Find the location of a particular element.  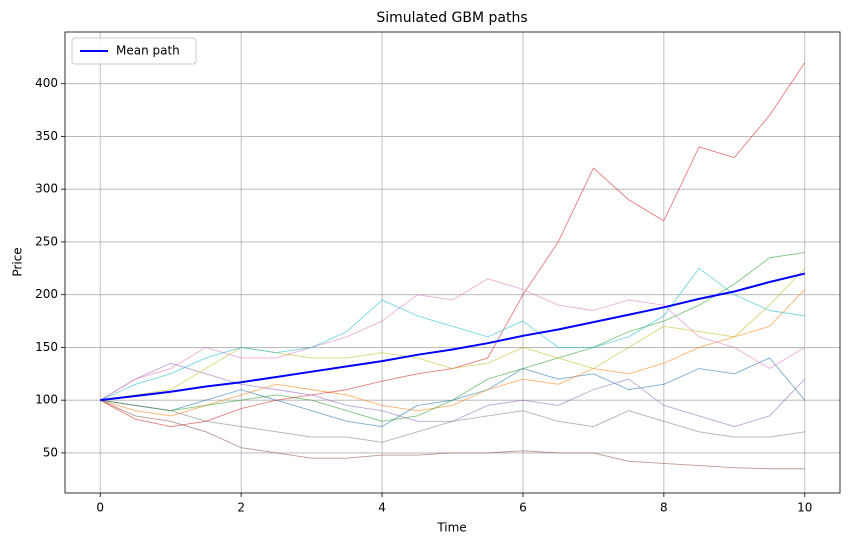

x-tick-label: 6 is located at coordinates (523, 508).